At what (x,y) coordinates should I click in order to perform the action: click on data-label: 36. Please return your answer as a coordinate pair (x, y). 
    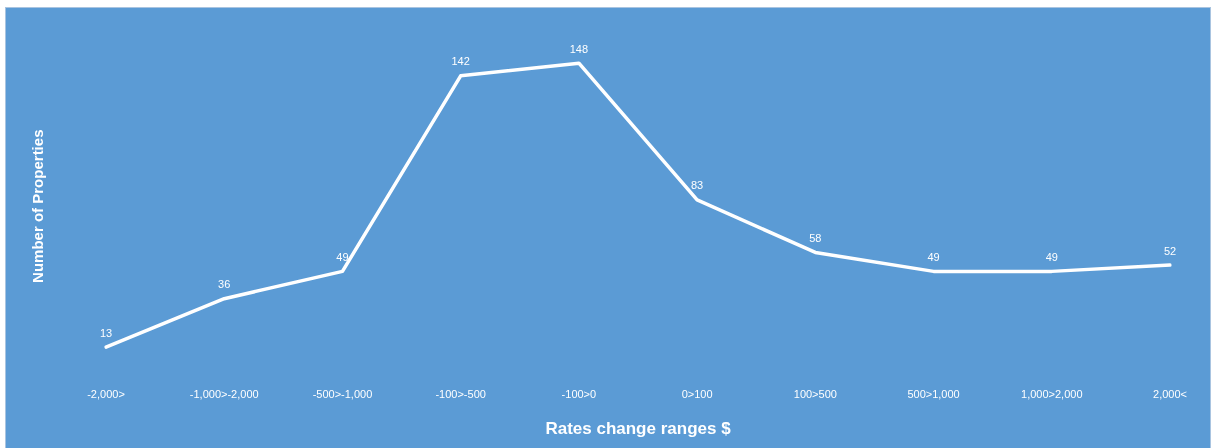
    Looking at the image, I should click on (224, 284).